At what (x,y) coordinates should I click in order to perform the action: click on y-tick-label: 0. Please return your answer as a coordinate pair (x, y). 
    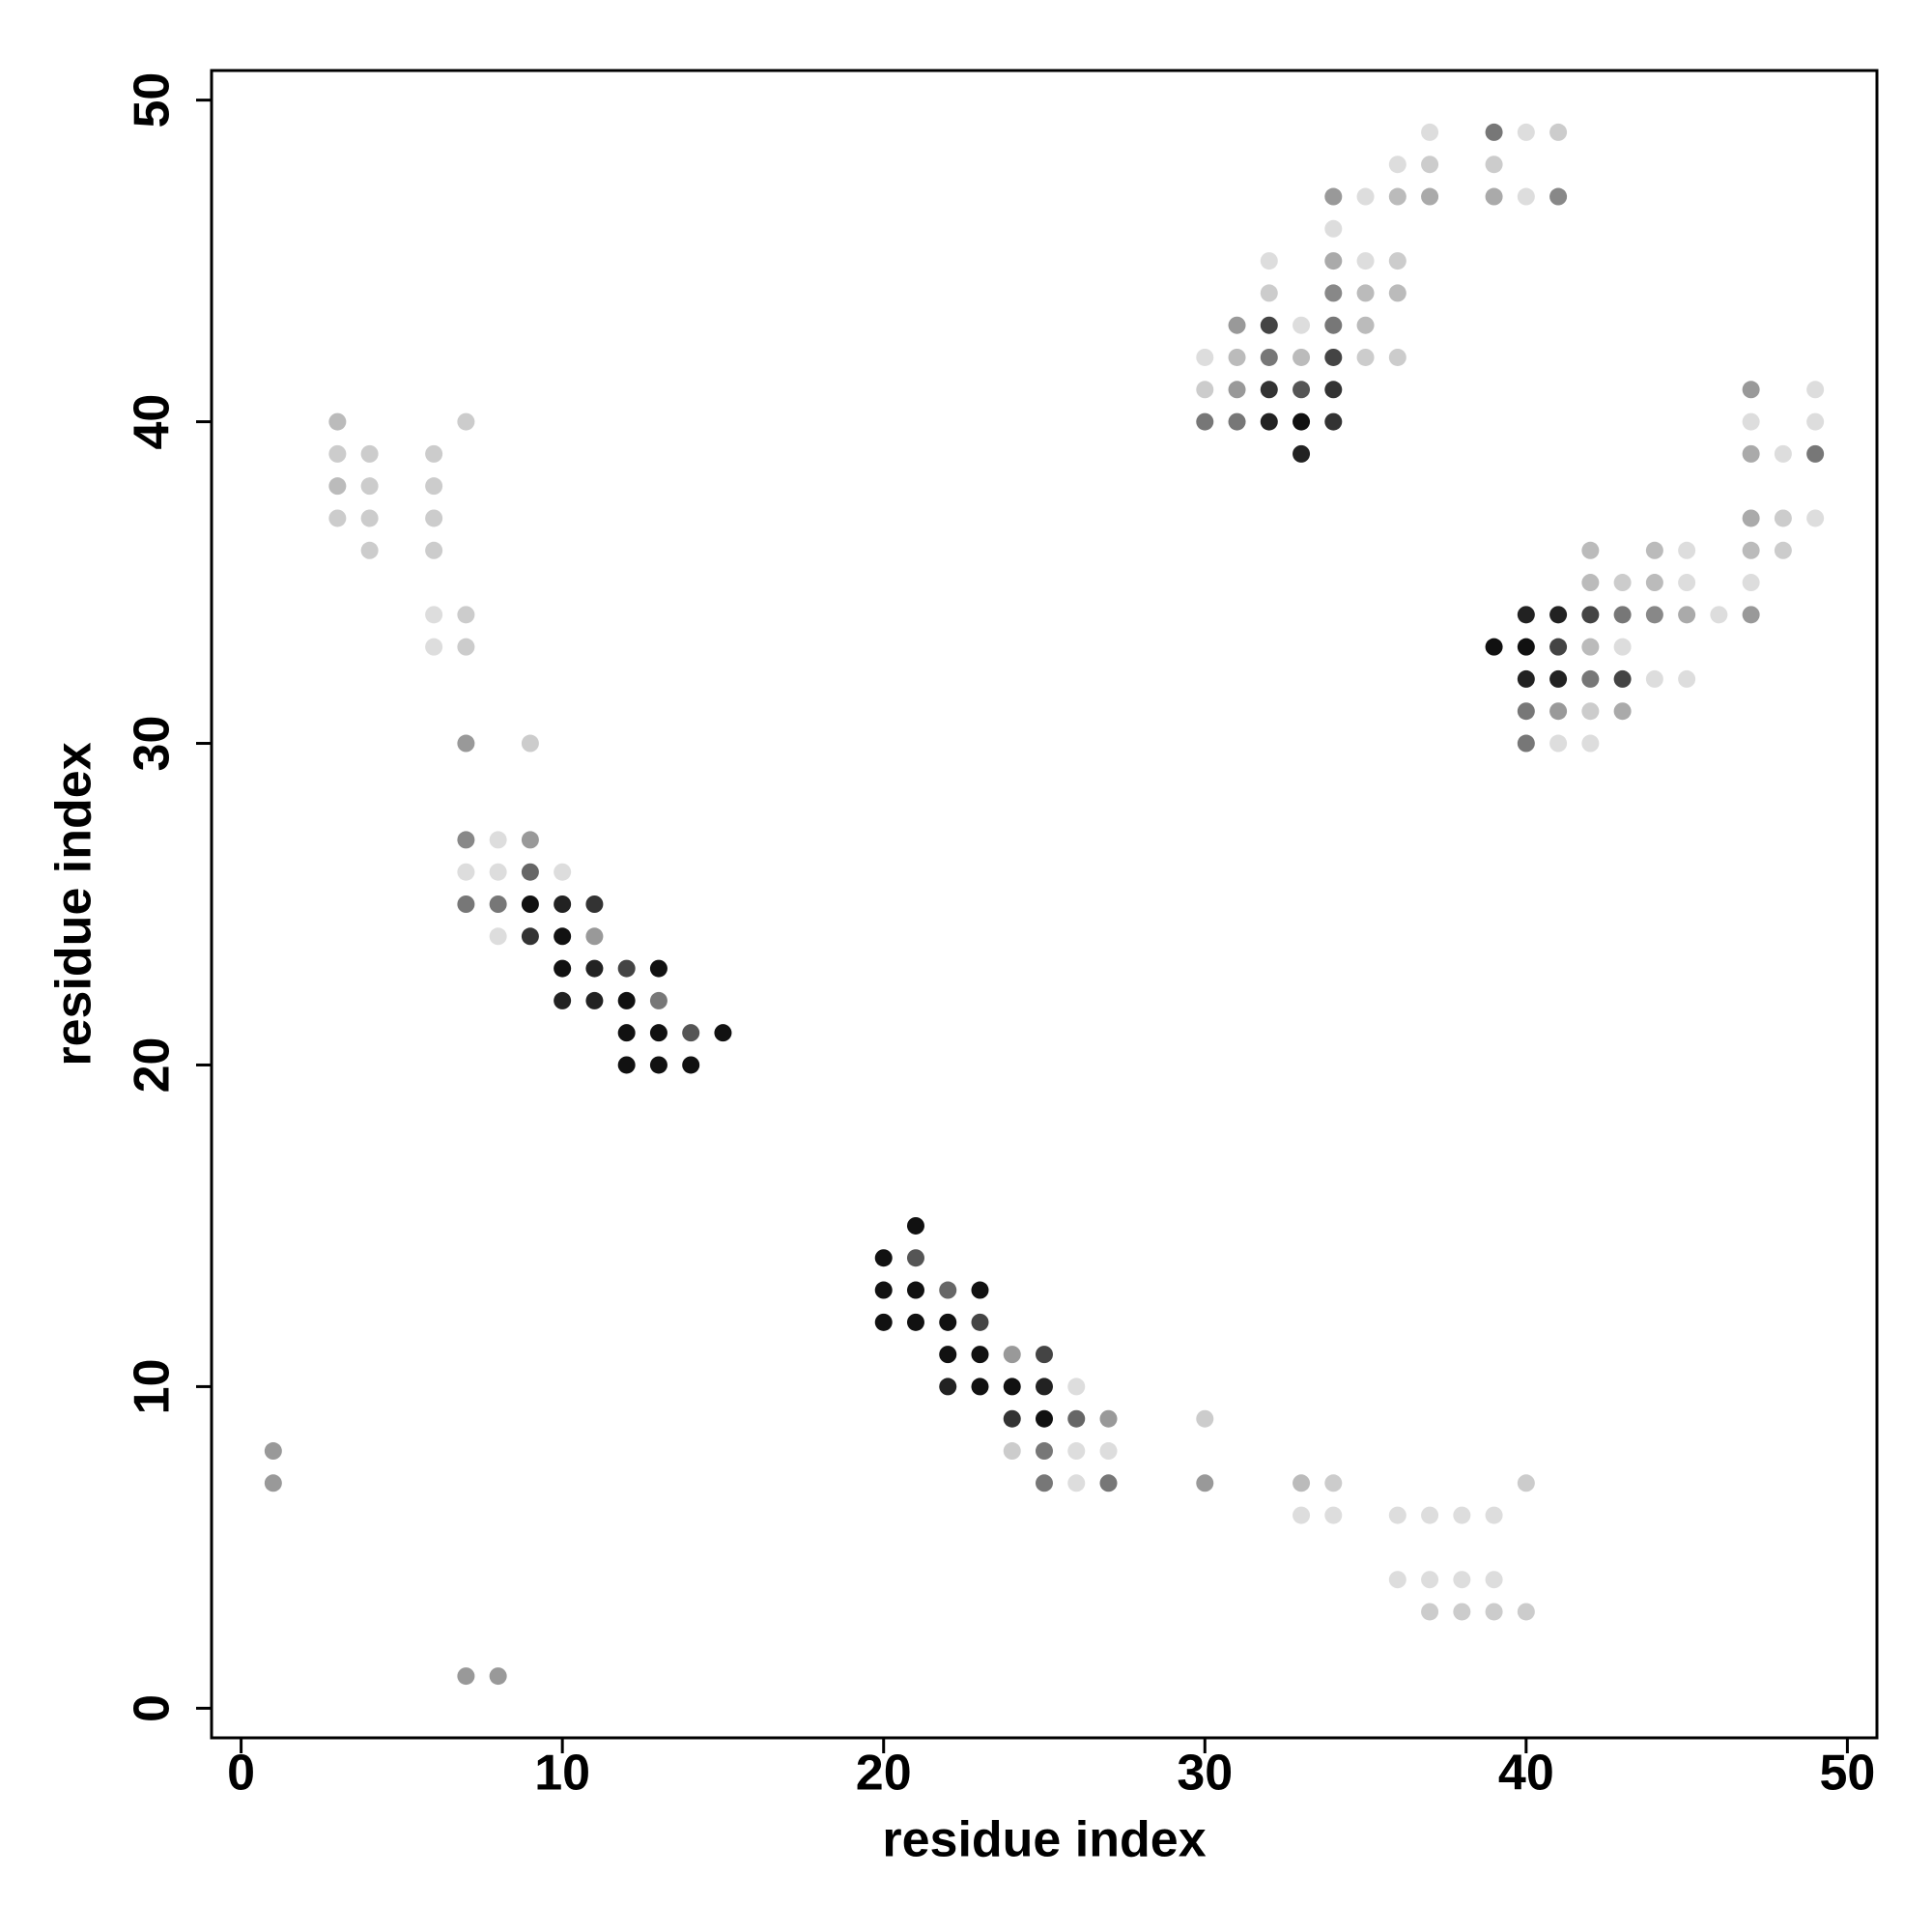
    Looking at the image, I should click on (153, 1708).